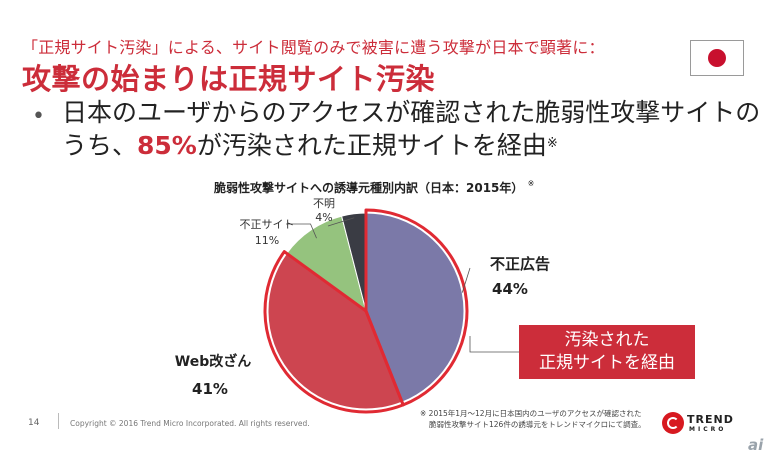 The width and height of the screenshot is (778, 465). What do you see at coordinates (607, 352) in the screenshot?
I see `callout-box: 汚染された 正規サイトを経由` at bounding box center [607, 352].